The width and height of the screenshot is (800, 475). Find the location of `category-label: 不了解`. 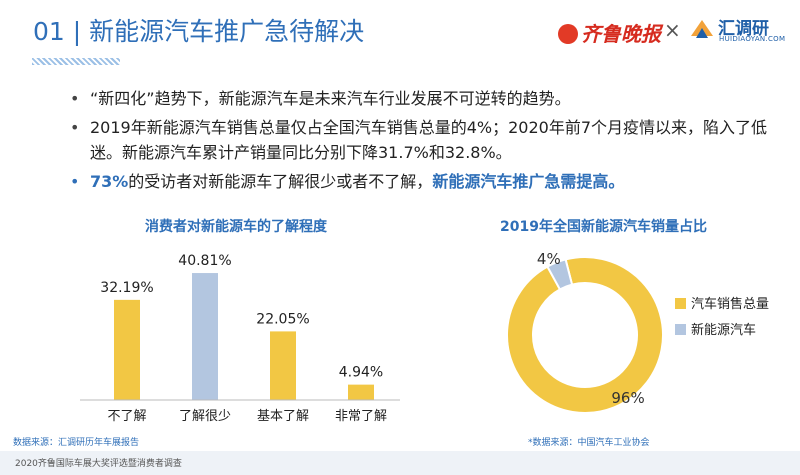

category-label: 不了解 is located at coordinates (126, 416).